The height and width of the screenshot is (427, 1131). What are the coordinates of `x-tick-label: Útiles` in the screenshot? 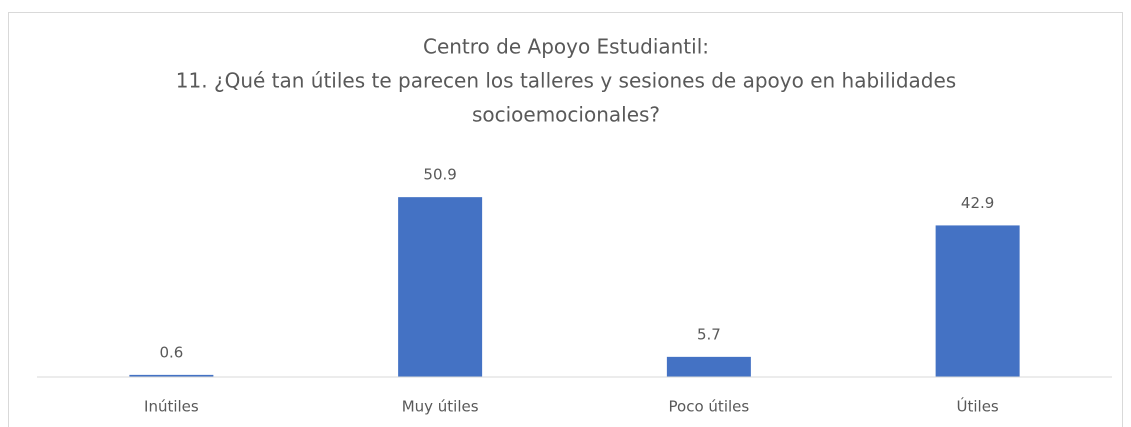 It's located at (978, 406).